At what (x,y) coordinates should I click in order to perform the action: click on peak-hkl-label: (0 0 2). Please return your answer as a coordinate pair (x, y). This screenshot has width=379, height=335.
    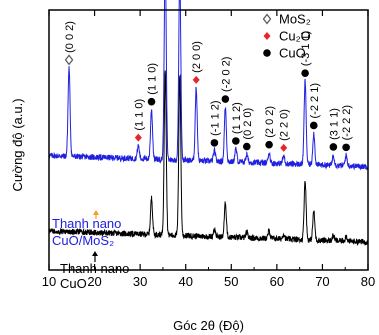
    Looking at the image, I should click on (70, 37).